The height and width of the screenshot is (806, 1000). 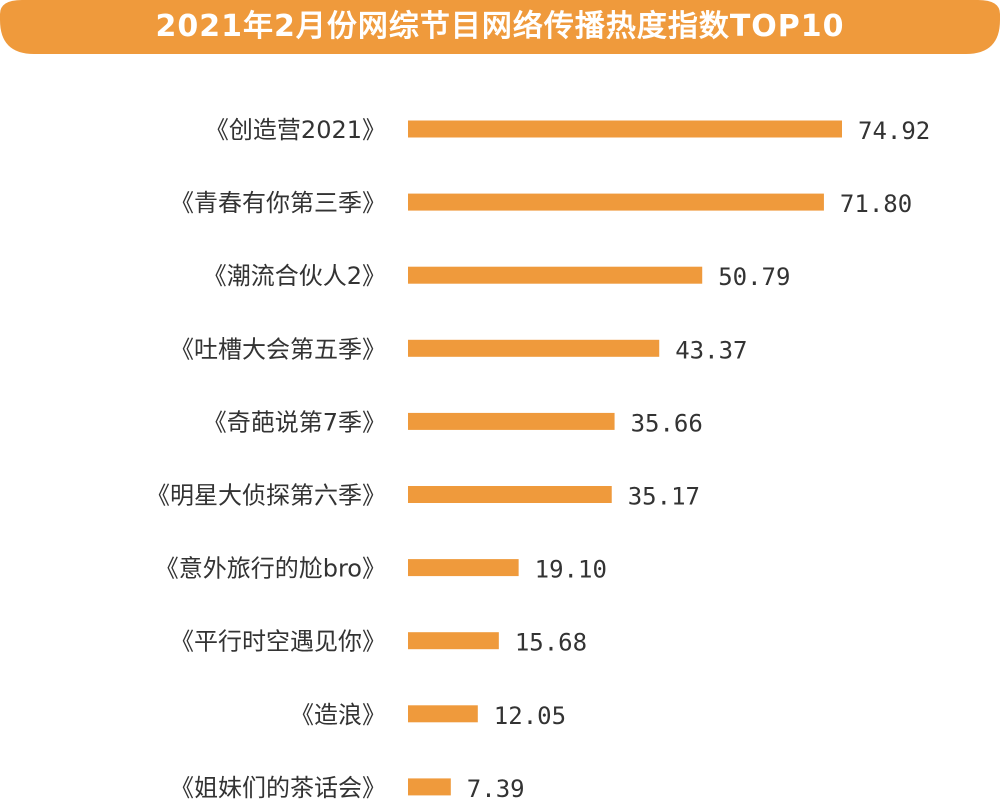 What do you see at coordinates (571, 570) in the screenshot?
I see `value-label: 19.10` at bounding box center [571, 570].